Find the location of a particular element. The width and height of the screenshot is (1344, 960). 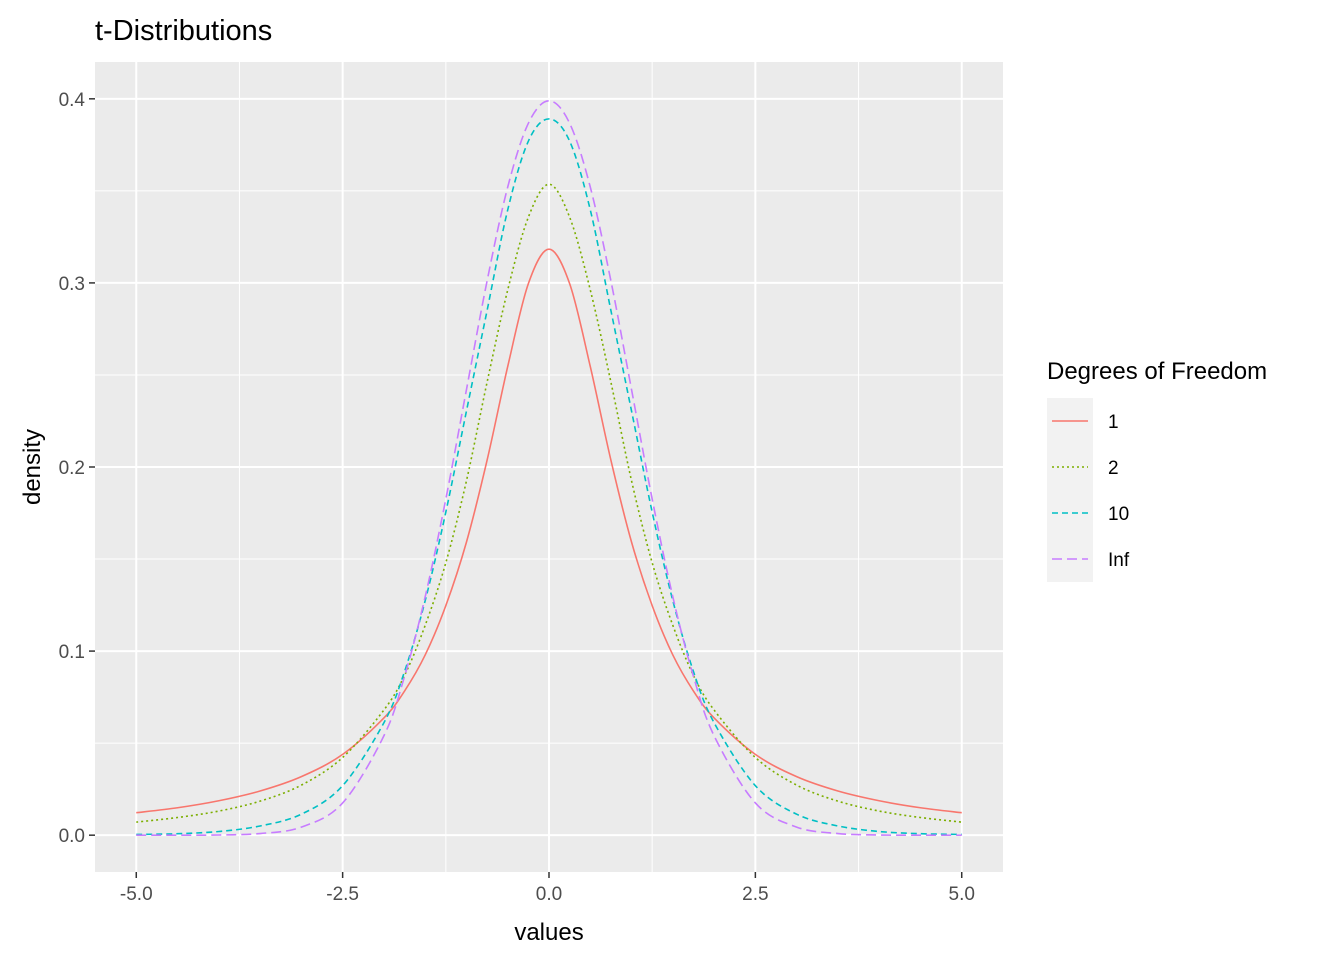

y-tick-label: 0.0 is located at coordinates (72, 836).